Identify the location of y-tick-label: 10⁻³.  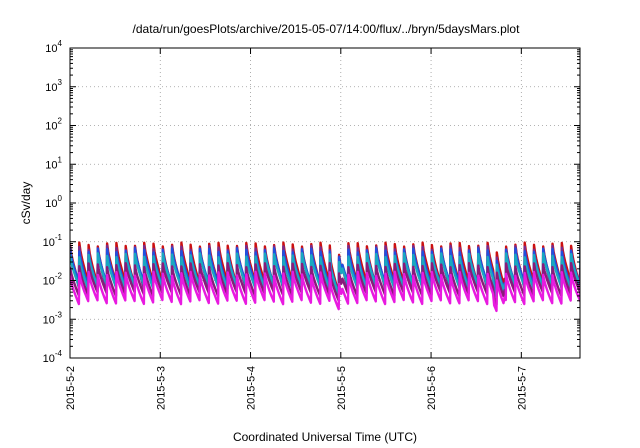
(53, 318).